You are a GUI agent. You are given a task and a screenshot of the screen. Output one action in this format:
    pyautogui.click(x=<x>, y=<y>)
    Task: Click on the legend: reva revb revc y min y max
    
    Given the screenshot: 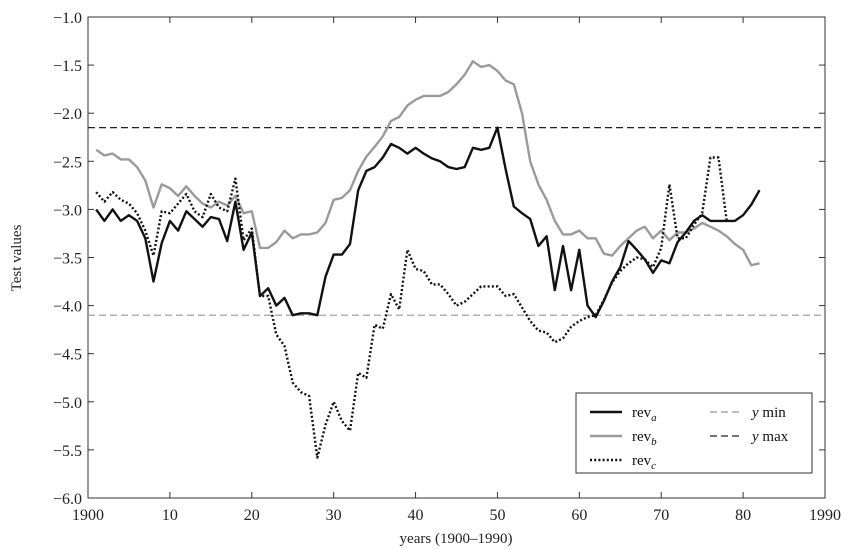 What is the action you would take?
    pyautogui.click(x=694, y=433)
    